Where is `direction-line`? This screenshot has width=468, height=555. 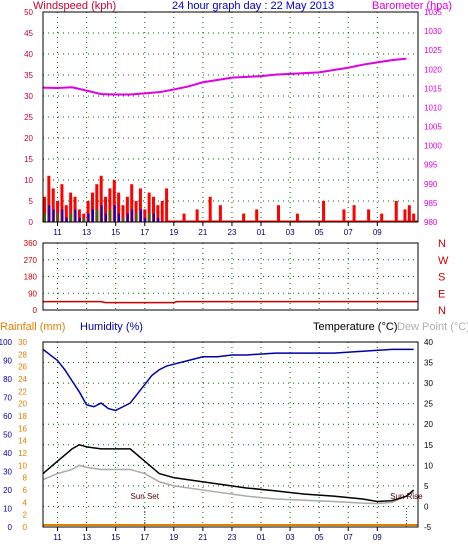 direction-line is located at coordinates (230, 302).